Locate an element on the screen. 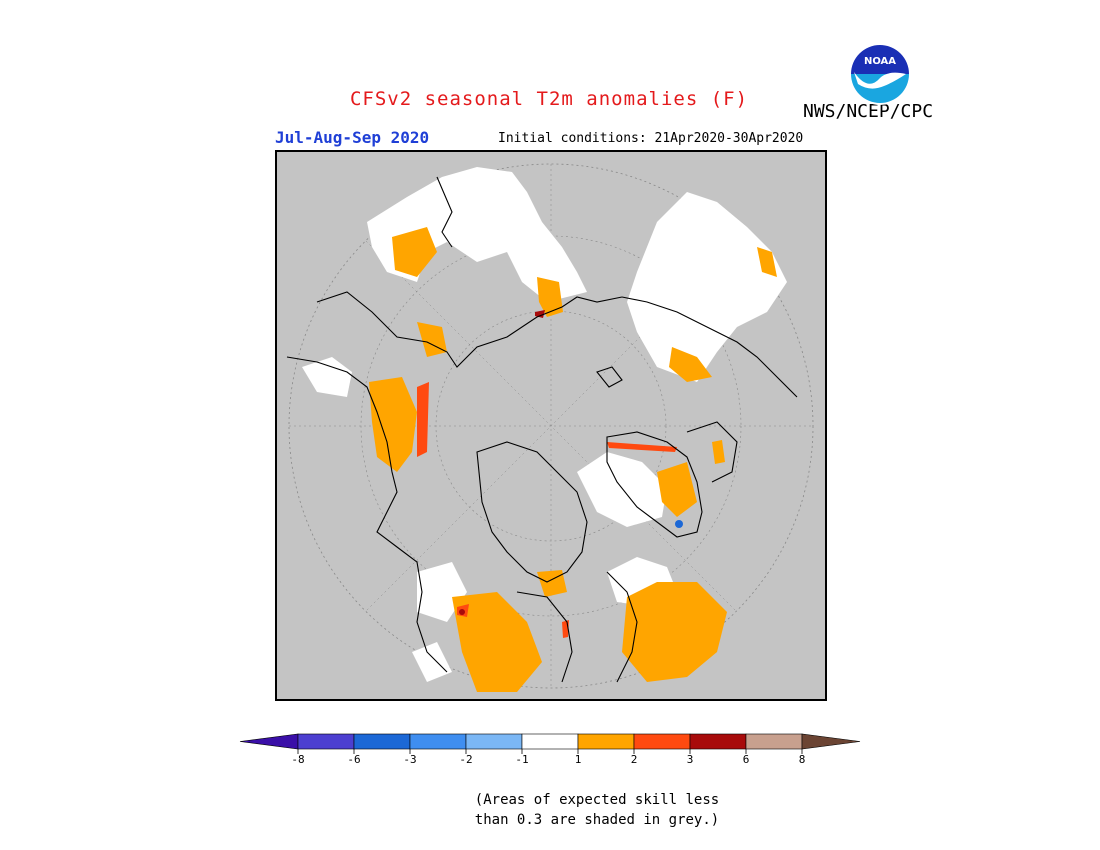  noaa-logo: NOAA is located at coordinates (880, 74).